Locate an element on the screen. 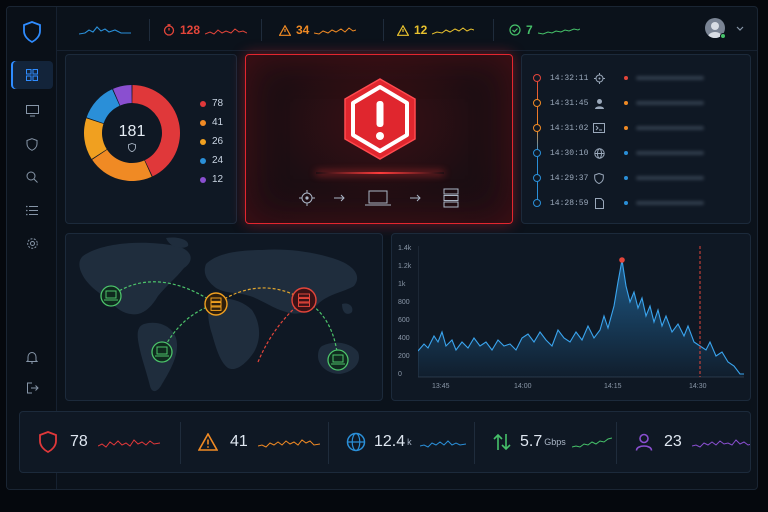 Image resolution: width=768 pixels, height=512 pixels. logo-shield-icon is located at coordinates (32, 34).